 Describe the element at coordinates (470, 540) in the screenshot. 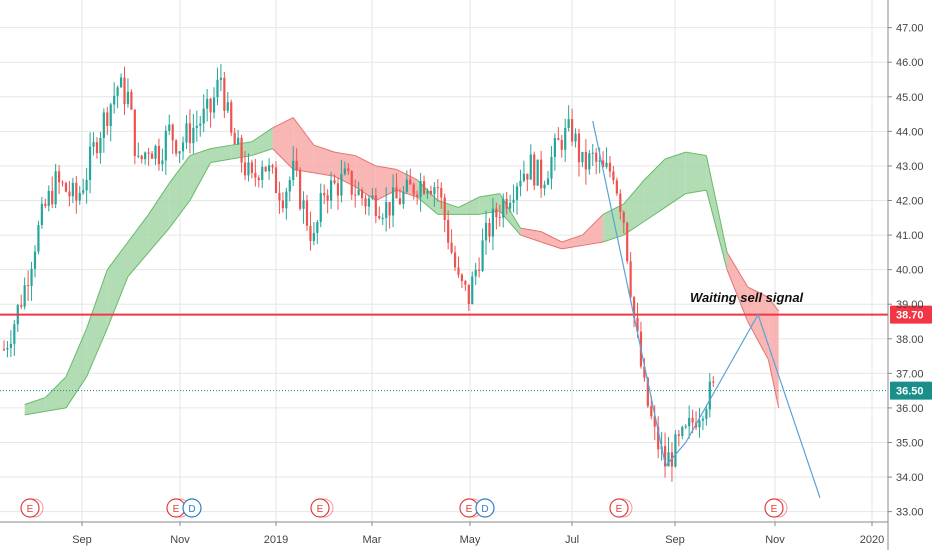

I see `x-tick-label: May` at that location.